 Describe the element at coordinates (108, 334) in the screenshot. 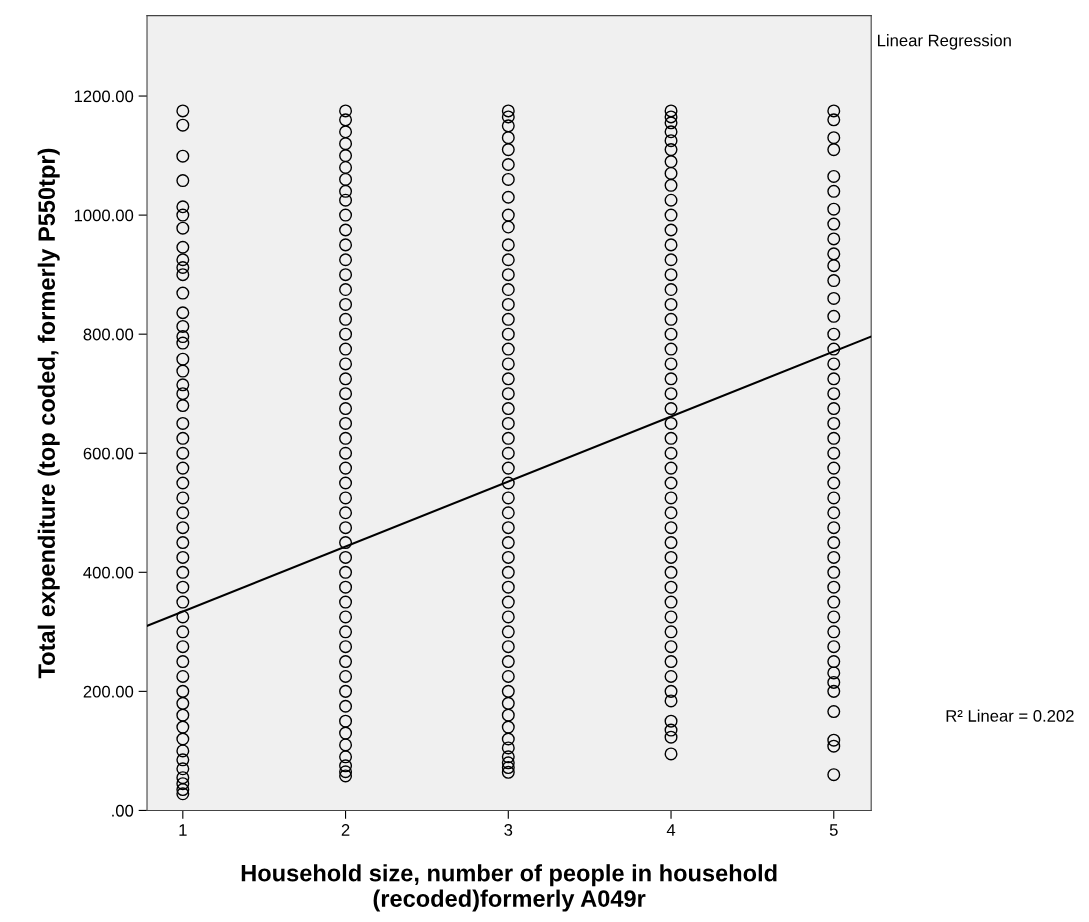

I see `y-tick-label: 800.00` at that location.